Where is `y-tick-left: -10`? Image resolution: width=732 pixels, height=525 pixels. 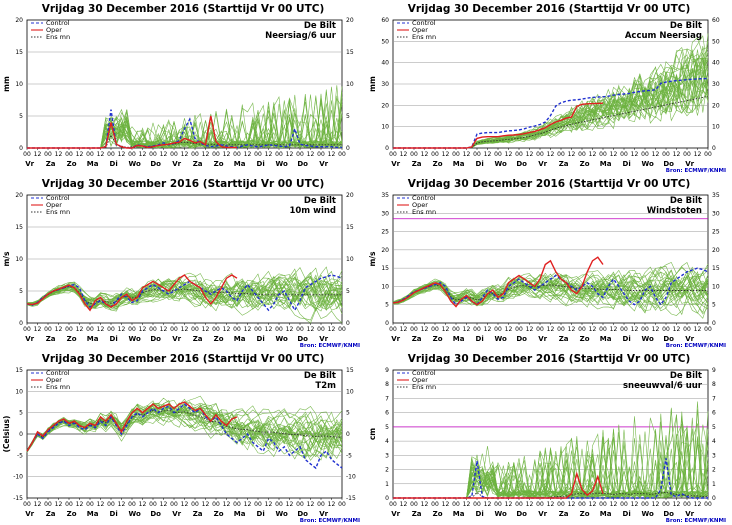 y-tick-left: -10 is located at coordinates (18, 477).